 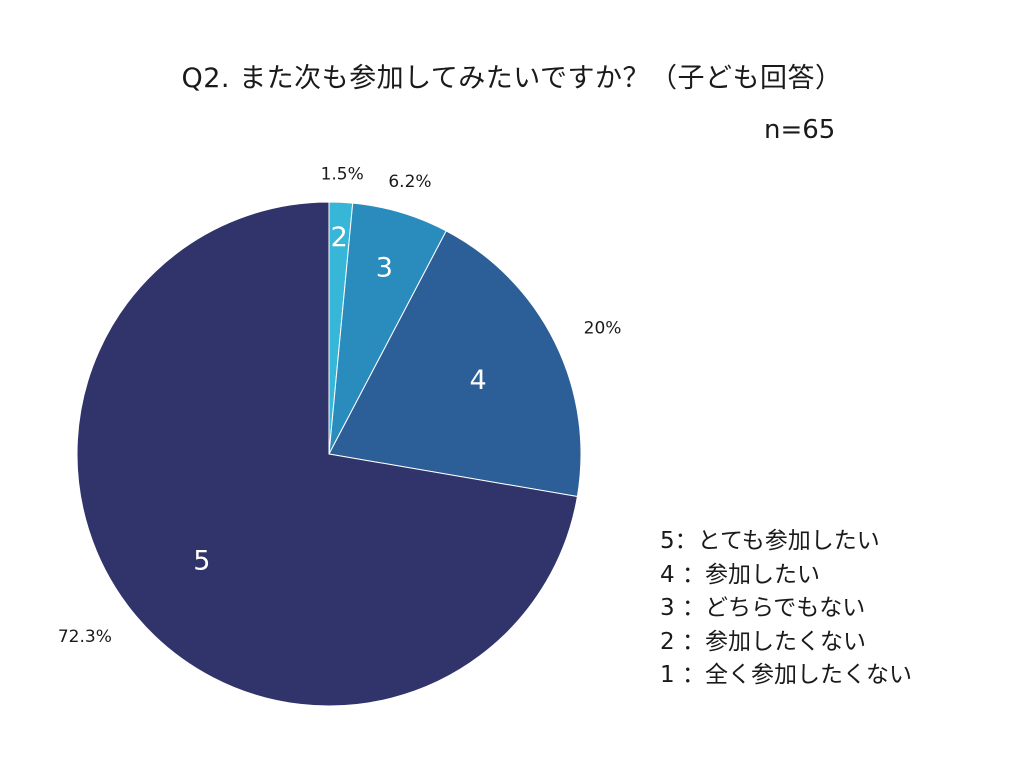 What do you see at coordinates (512, 78) in the screenshot?
I see `chart-title: Q2. また次も参加してみたいですか？（子ども回答）` at bounding box center [512, 78].